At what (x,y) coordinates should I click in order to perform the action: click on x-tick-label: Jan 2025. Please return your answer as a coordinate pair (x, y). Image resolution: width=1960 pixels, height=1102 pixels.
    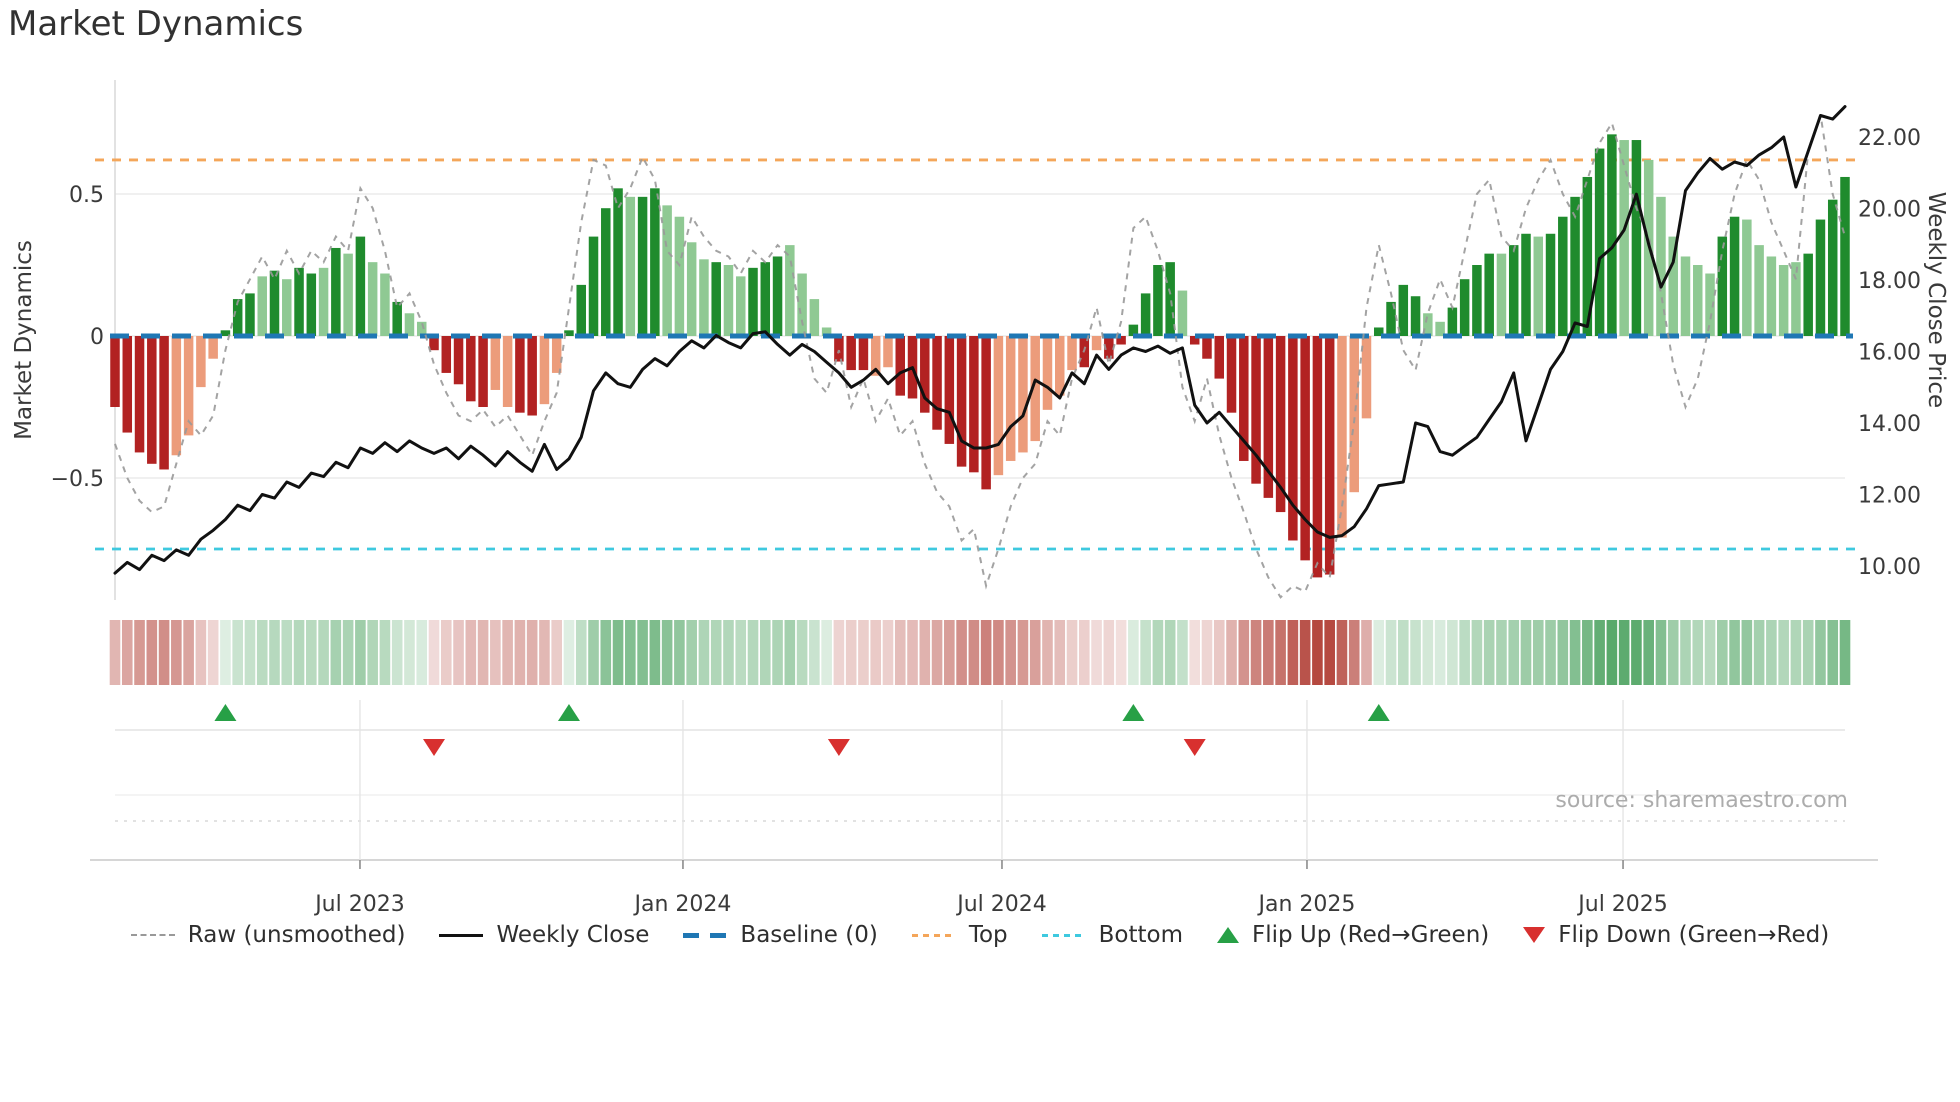
    Looking at the image, I should click on (1306, 904).